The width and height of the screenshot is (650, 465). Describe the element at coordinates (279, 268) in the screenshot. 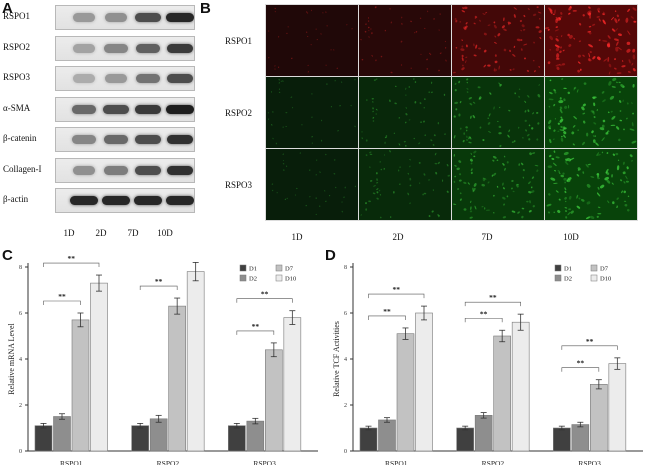

I see `legend-swatch` at that location.